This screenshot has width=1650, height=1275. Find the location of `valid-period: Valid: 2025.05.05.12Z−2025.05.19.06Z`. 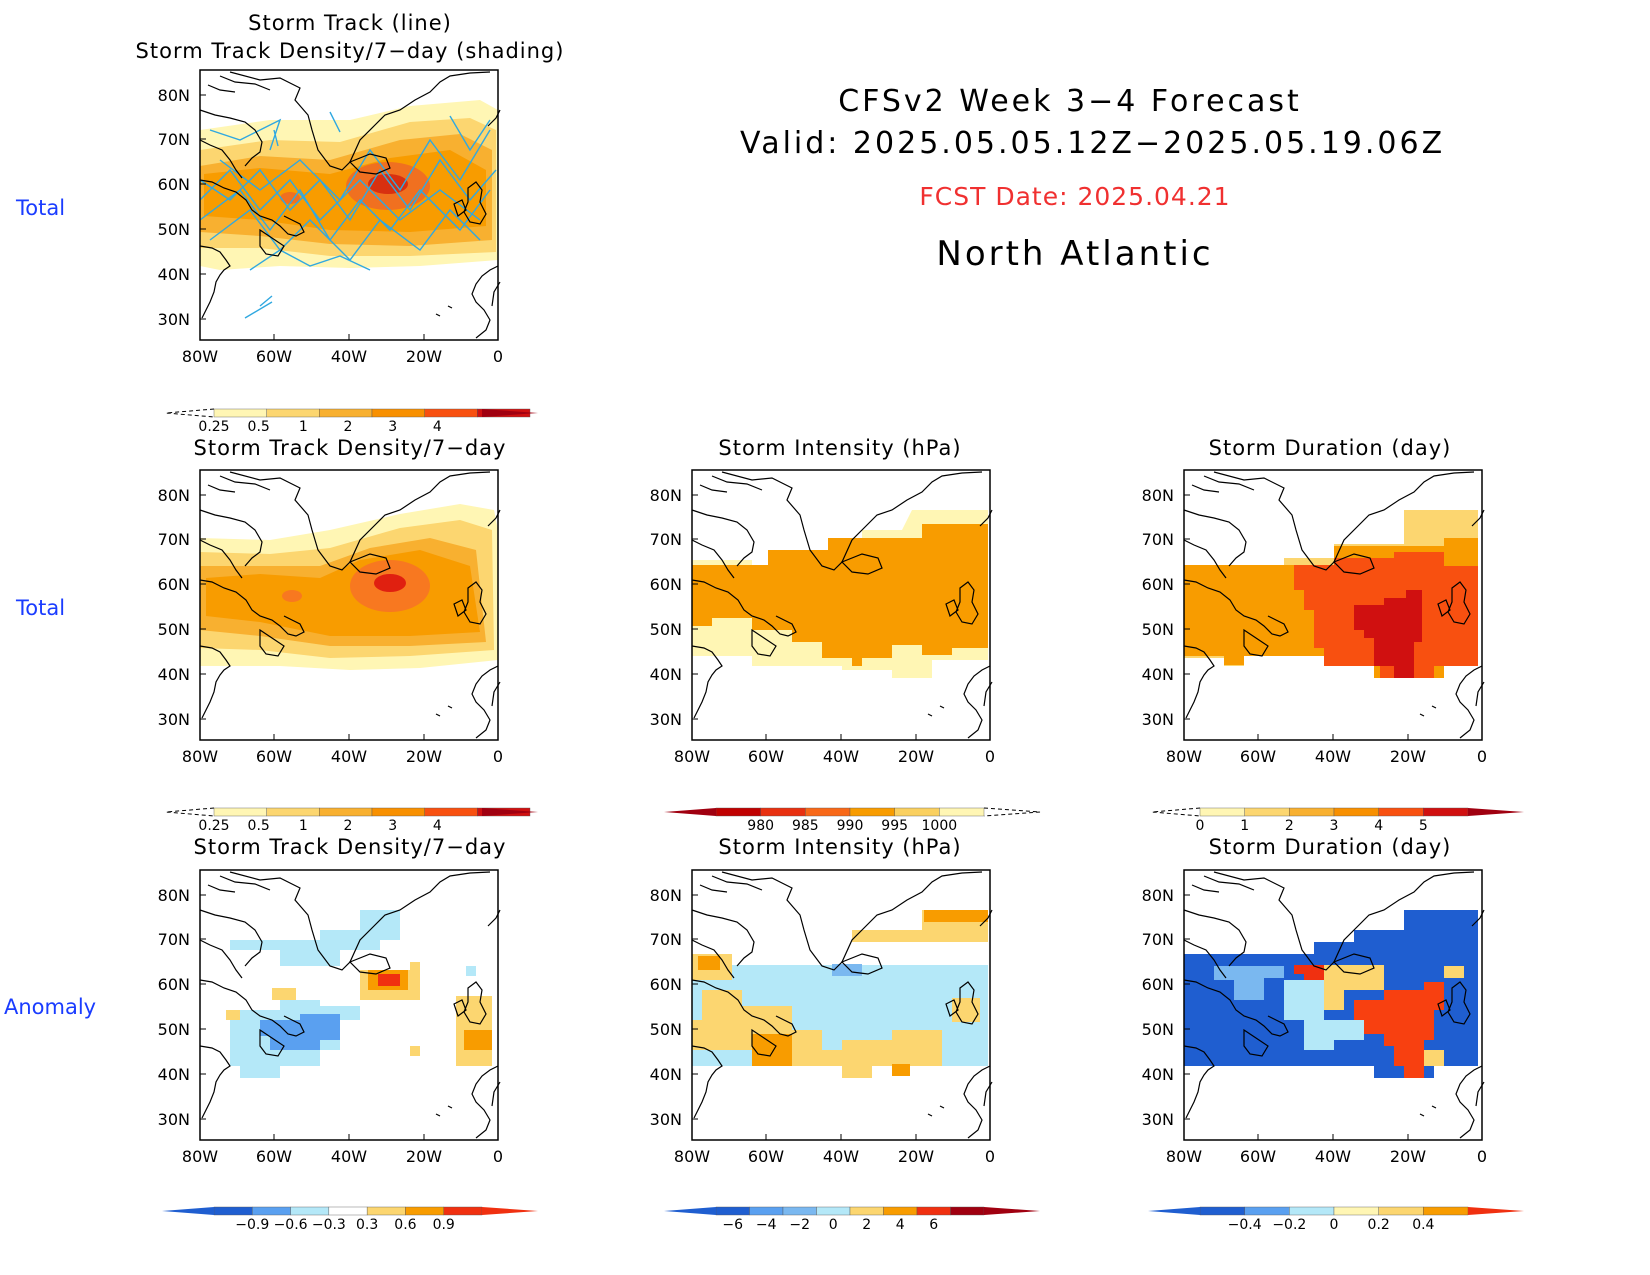

valid-period: Valid: 2025.05.05.12Z−2025.05.19.06Z is located at coordinates (1093, 143).